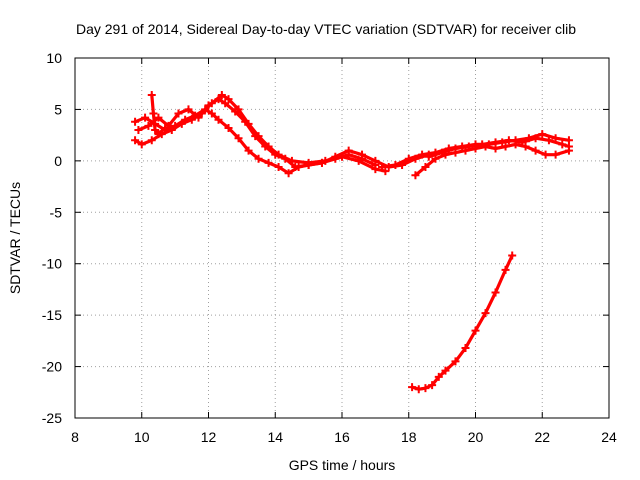  I want to click on series-trace-h, so click(462, 322).